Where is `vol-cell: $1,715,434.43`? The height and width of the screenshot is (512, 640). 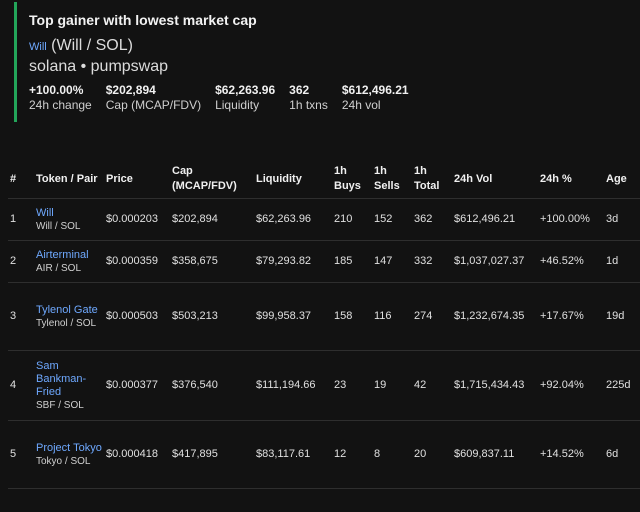 vol-cell: $1,715,434.43 is located at coordinates (489, 385).